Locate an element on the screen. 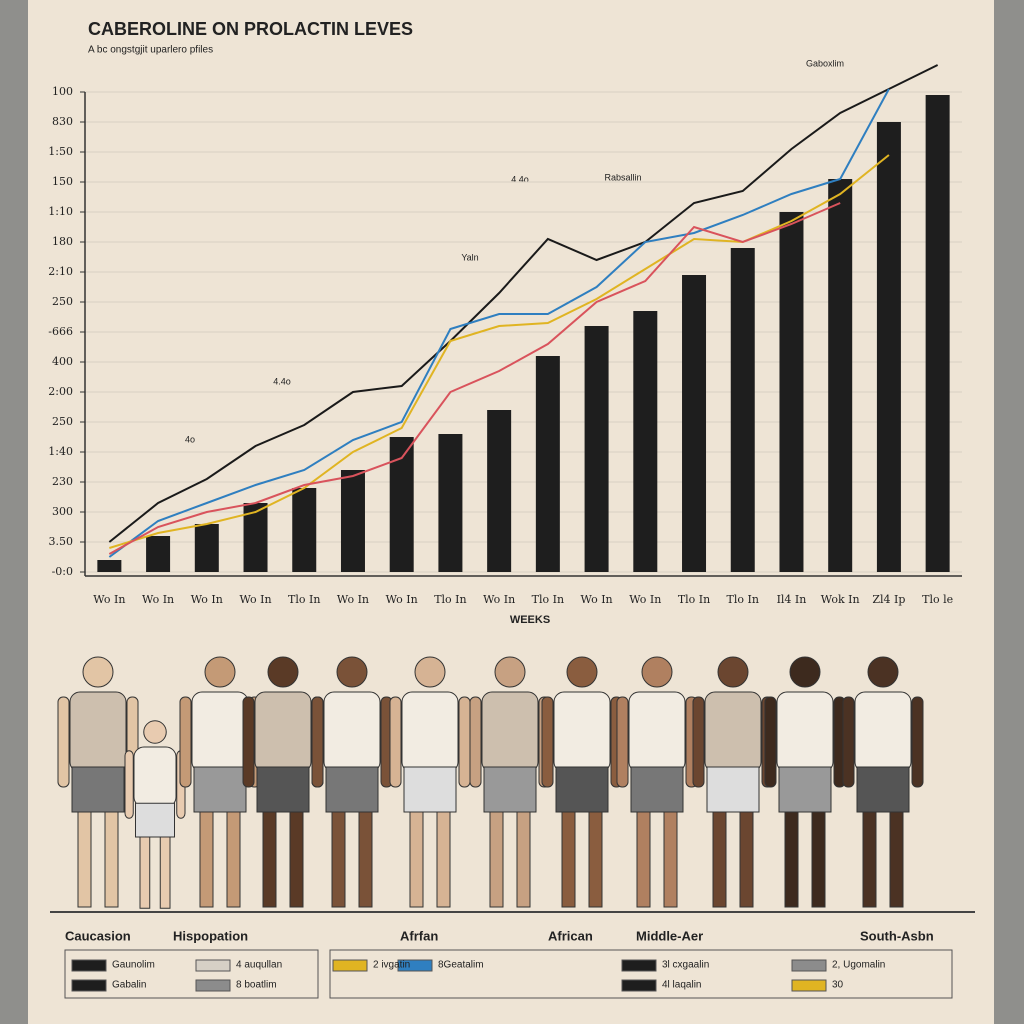 This screenshot has height=1024, width=1024. y-tick-label: 1:40 is located at coordinates (60, 451).